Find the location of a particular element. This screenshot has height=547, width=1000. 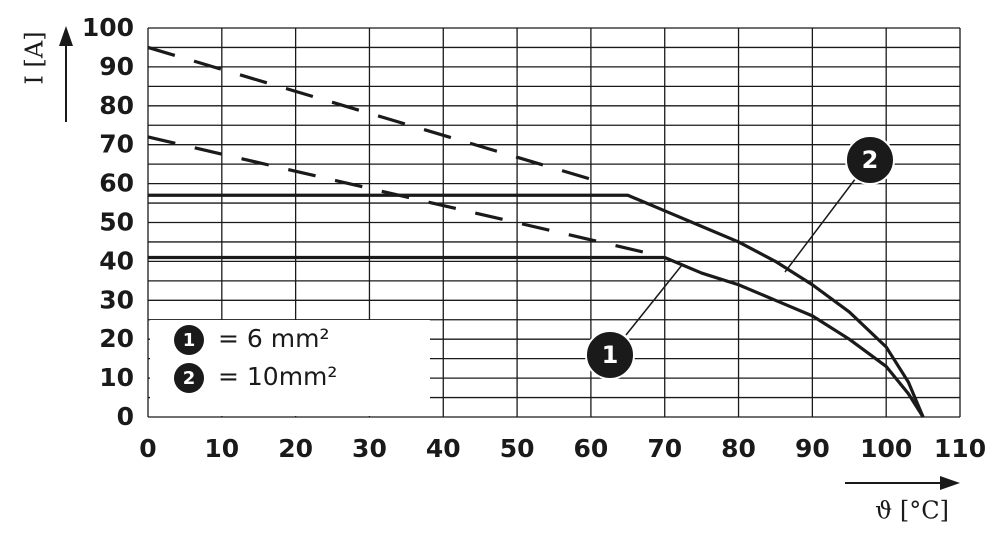

y-tick-label: 70 is located at coordinates (116, 144).